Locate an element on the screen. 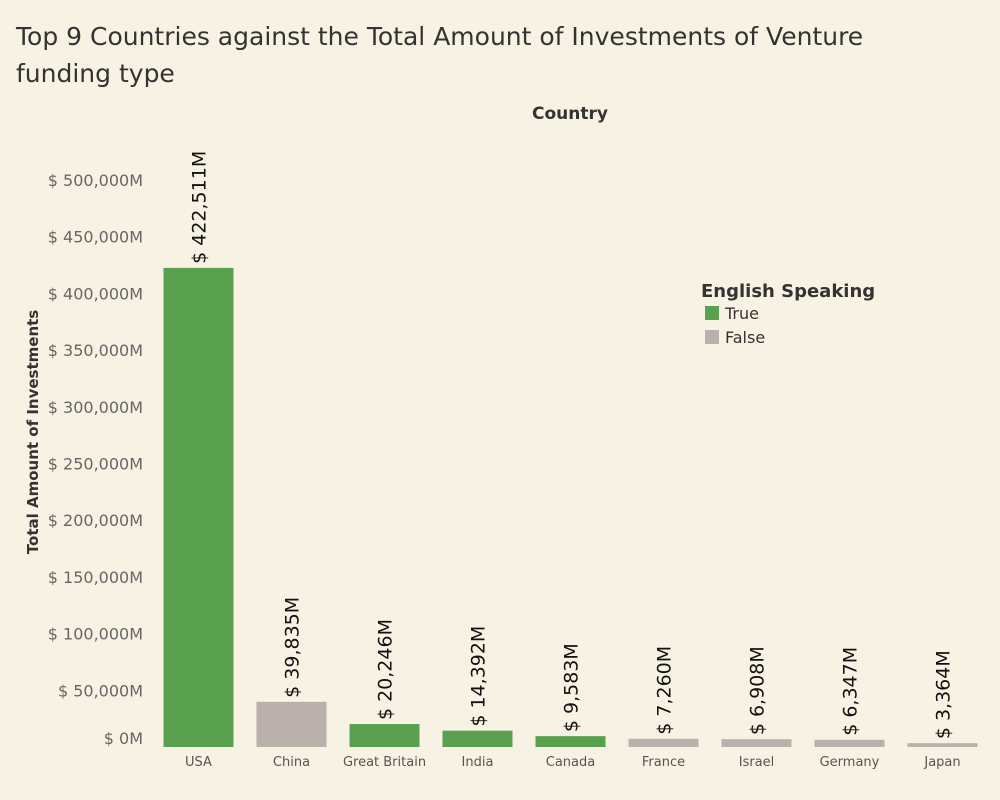 This screenshot has width=1000, height=800. legend-label-true: True is located at coordinates (741, 313).